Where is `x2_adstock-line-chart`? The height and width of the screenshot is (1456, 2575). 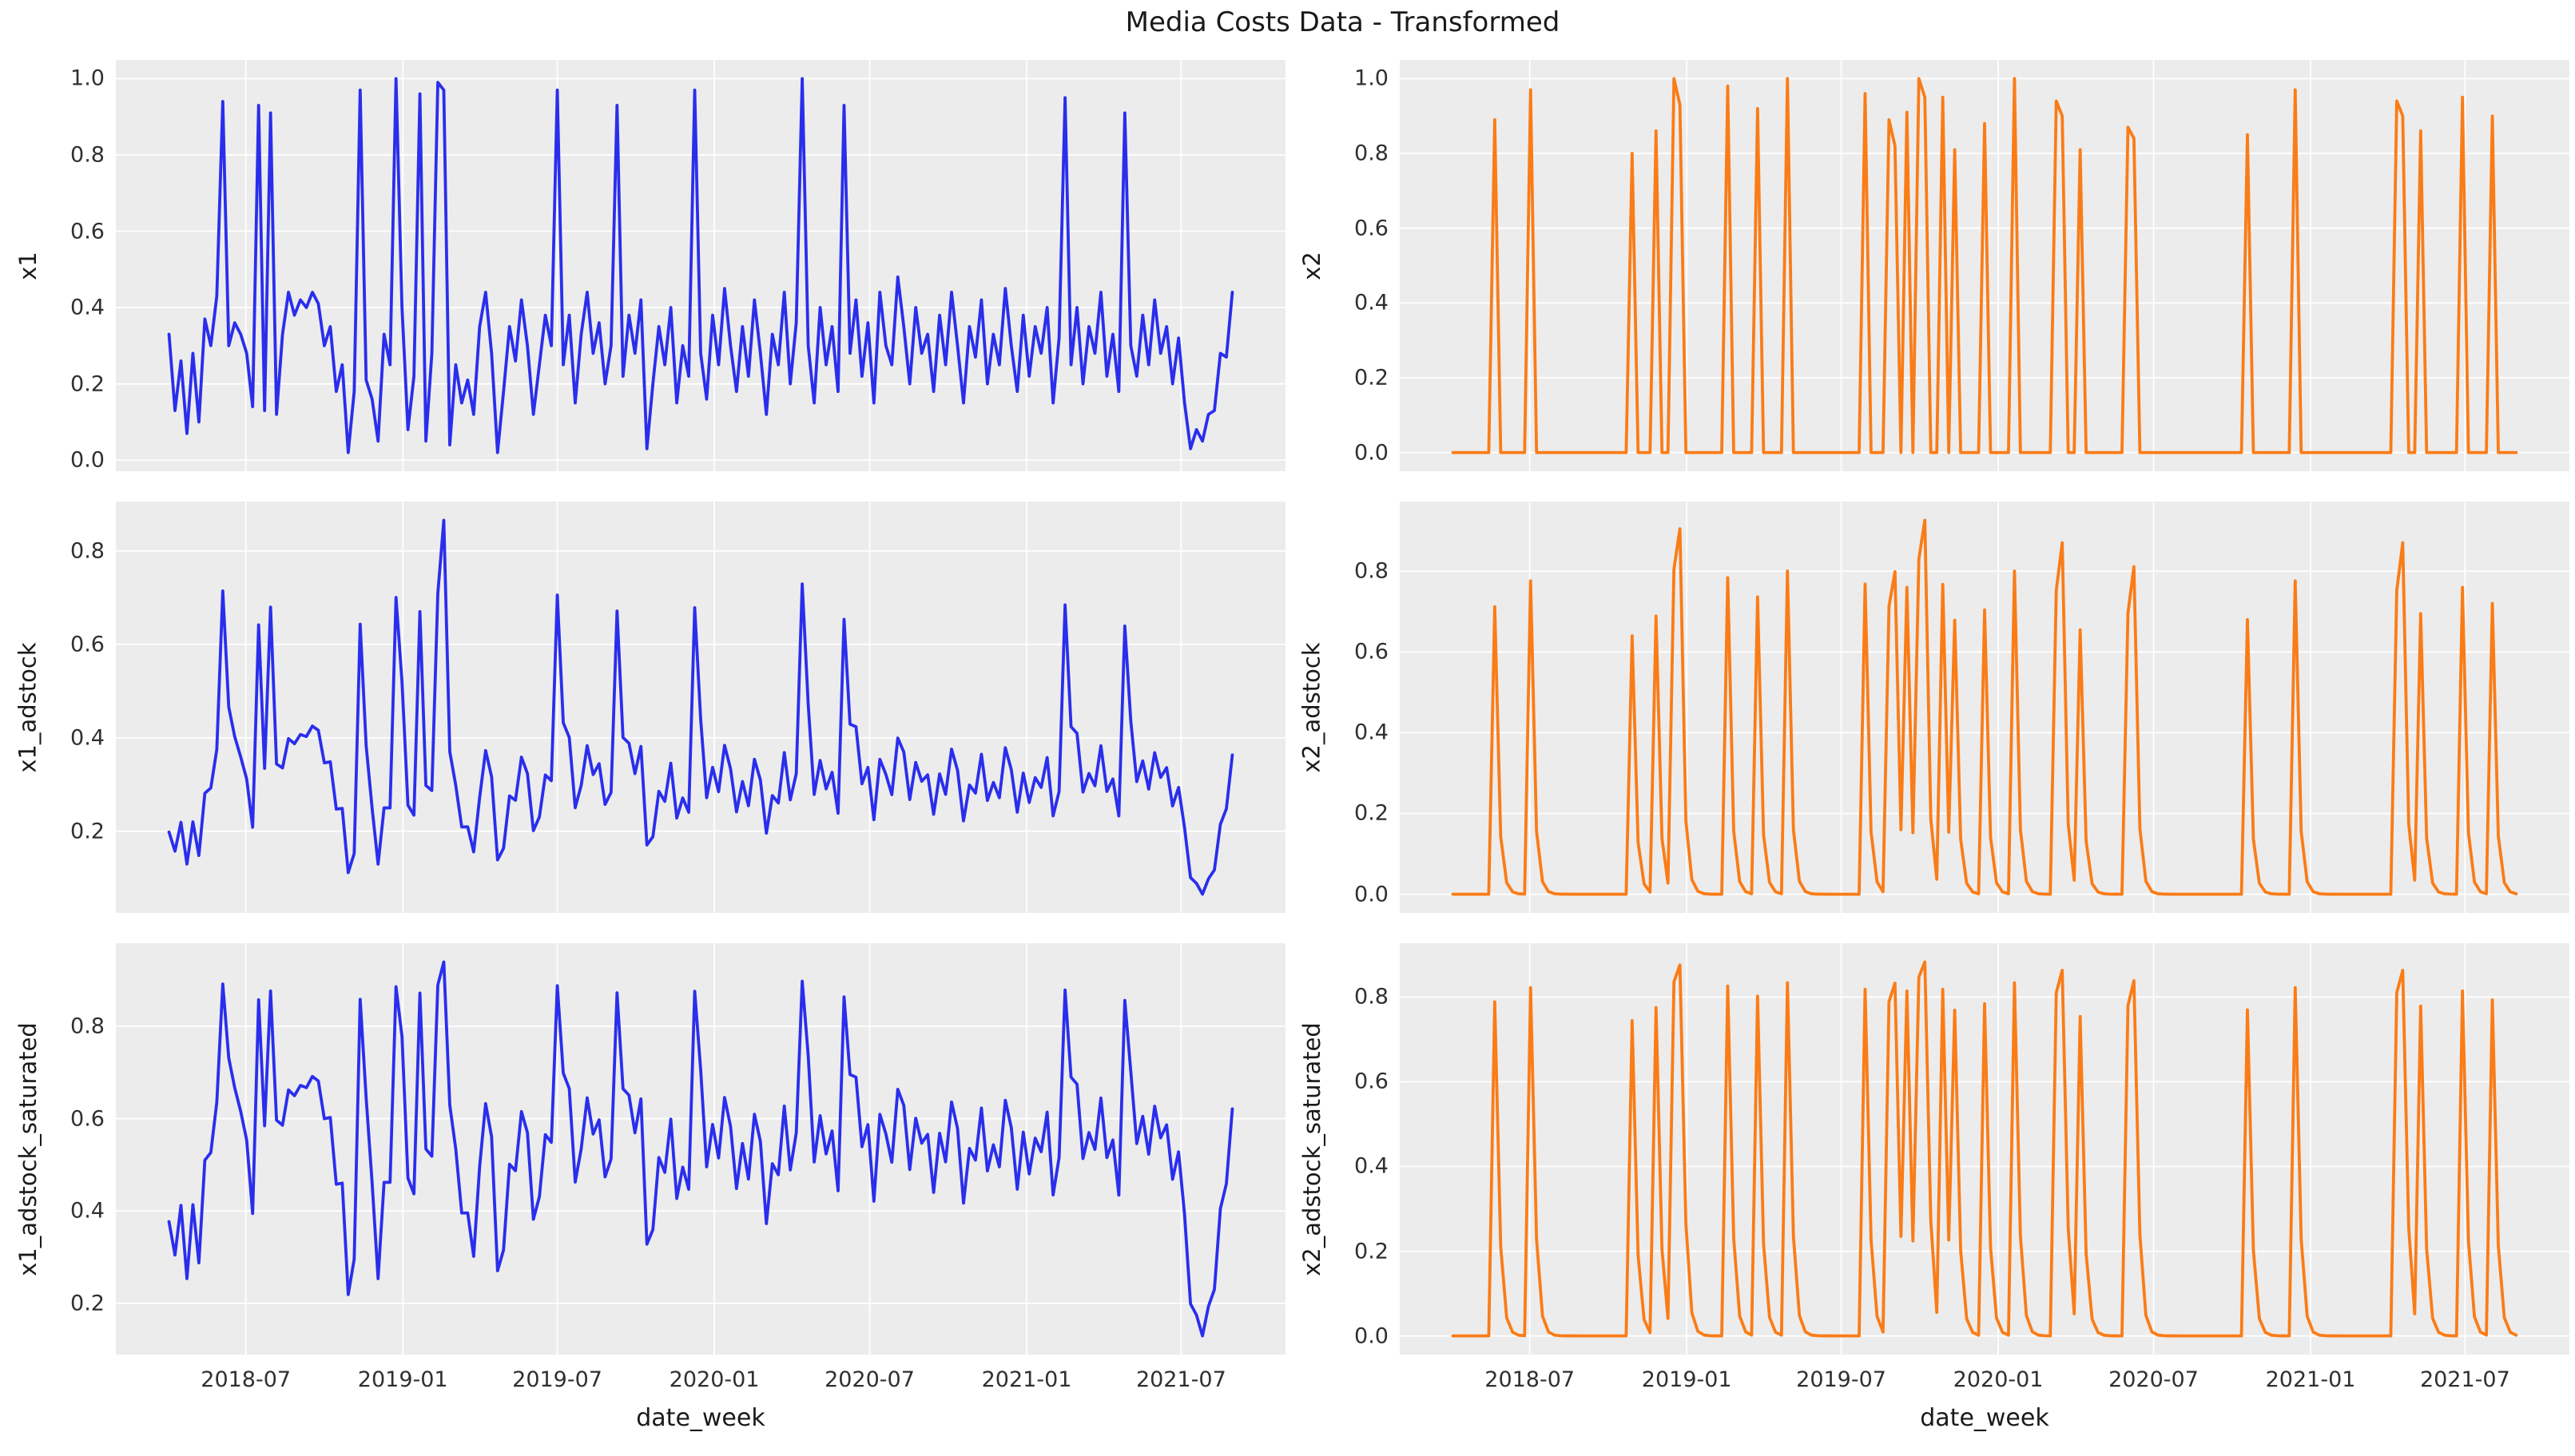
x2_adstock-line-chart is located at coordinates (1984, 707).